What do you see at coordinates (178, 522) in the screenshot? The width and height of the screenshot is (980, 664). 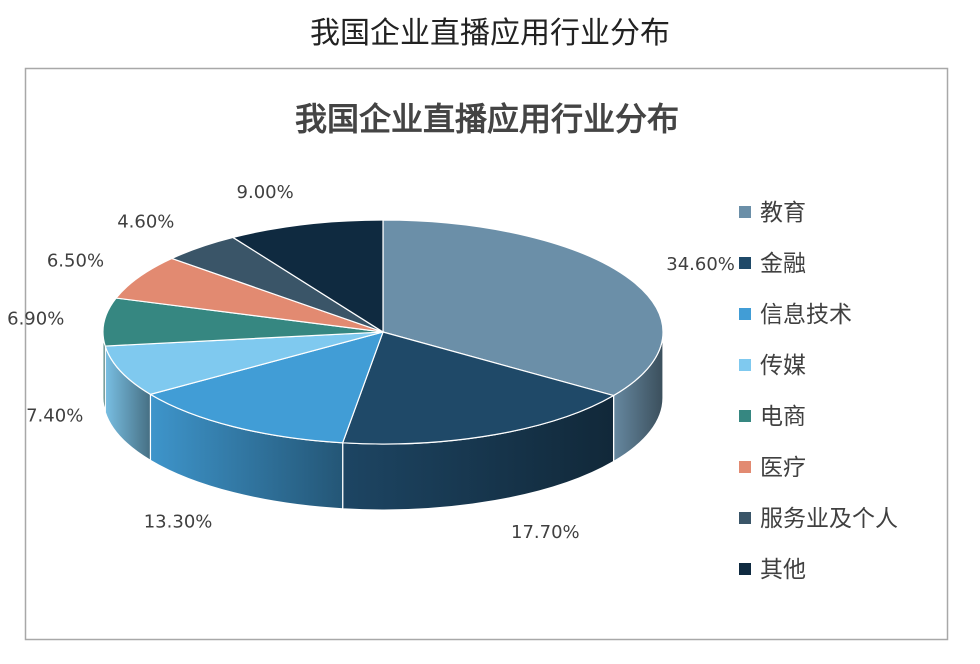 I see `slice-label-2: 13.30%` at bounding box center [178, 522].